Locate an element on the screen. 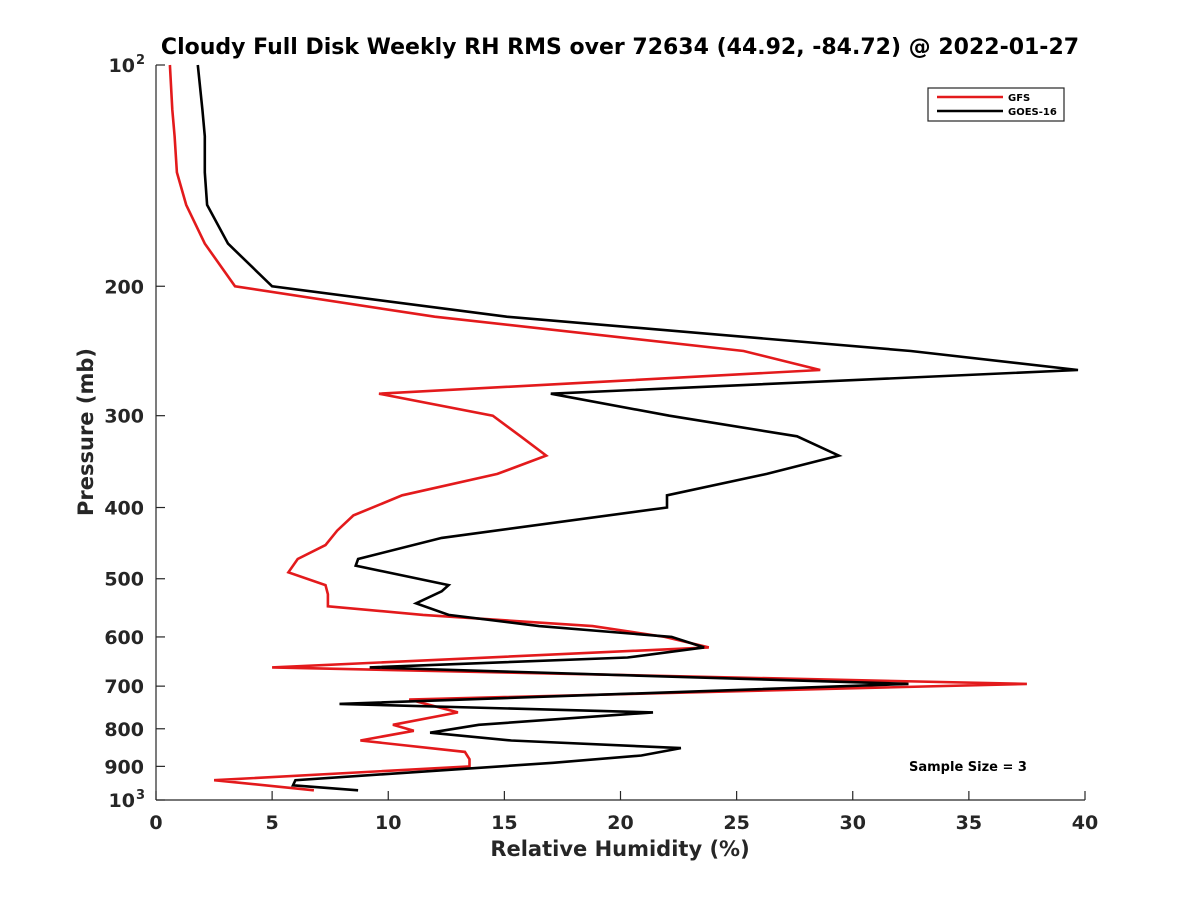  x-axis-title: Relative Humidity (%) is located at coordinates (619, 849).